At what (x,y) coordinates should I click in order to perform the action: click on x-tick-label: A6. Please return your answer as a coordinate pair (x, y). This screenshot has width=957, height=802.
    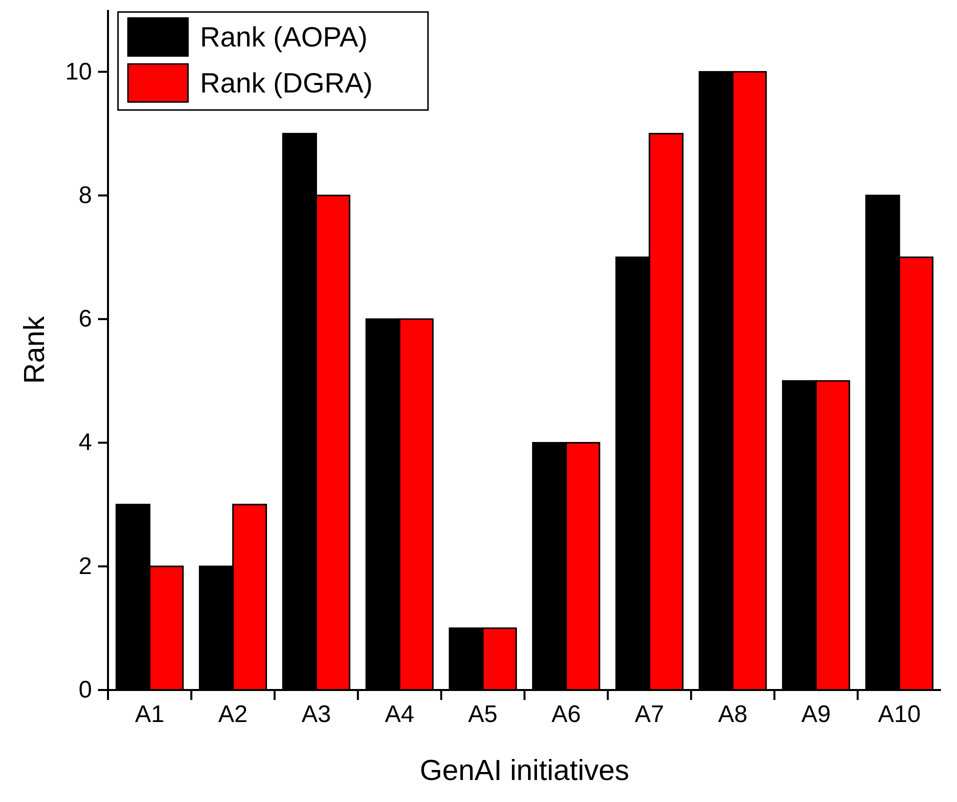
    Looking at the image, I should click on (566, 714).